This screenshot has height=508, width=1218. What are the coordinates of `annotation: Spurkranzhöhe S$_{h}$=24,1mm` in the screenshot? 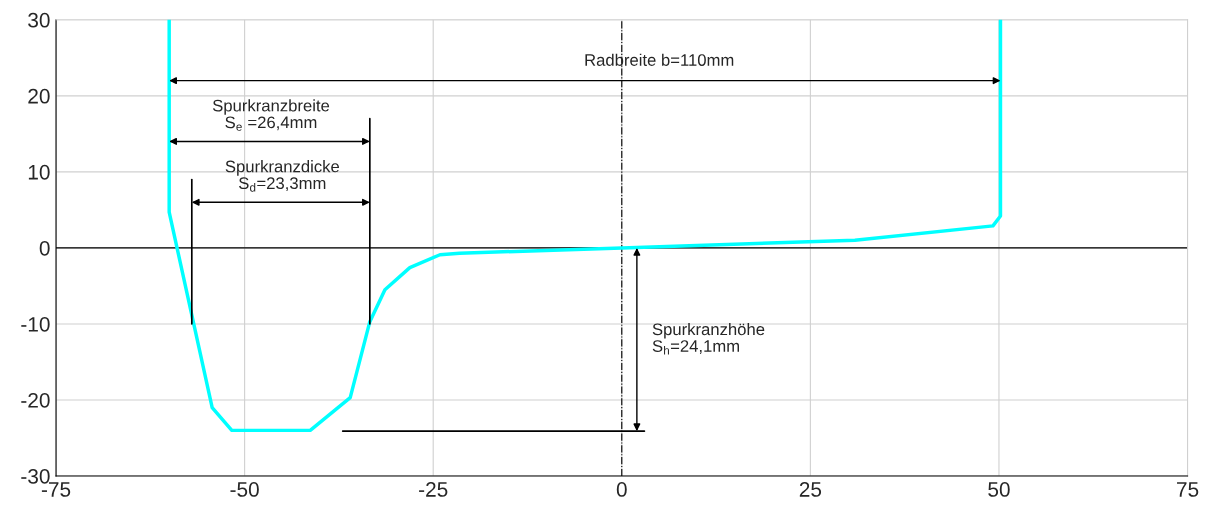 It's located at (708, 339).